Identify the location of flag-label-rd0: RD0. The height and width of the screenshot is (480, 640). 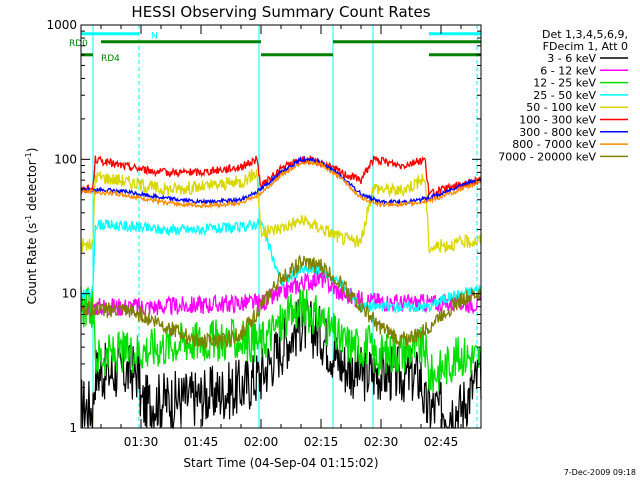
(78, 44).